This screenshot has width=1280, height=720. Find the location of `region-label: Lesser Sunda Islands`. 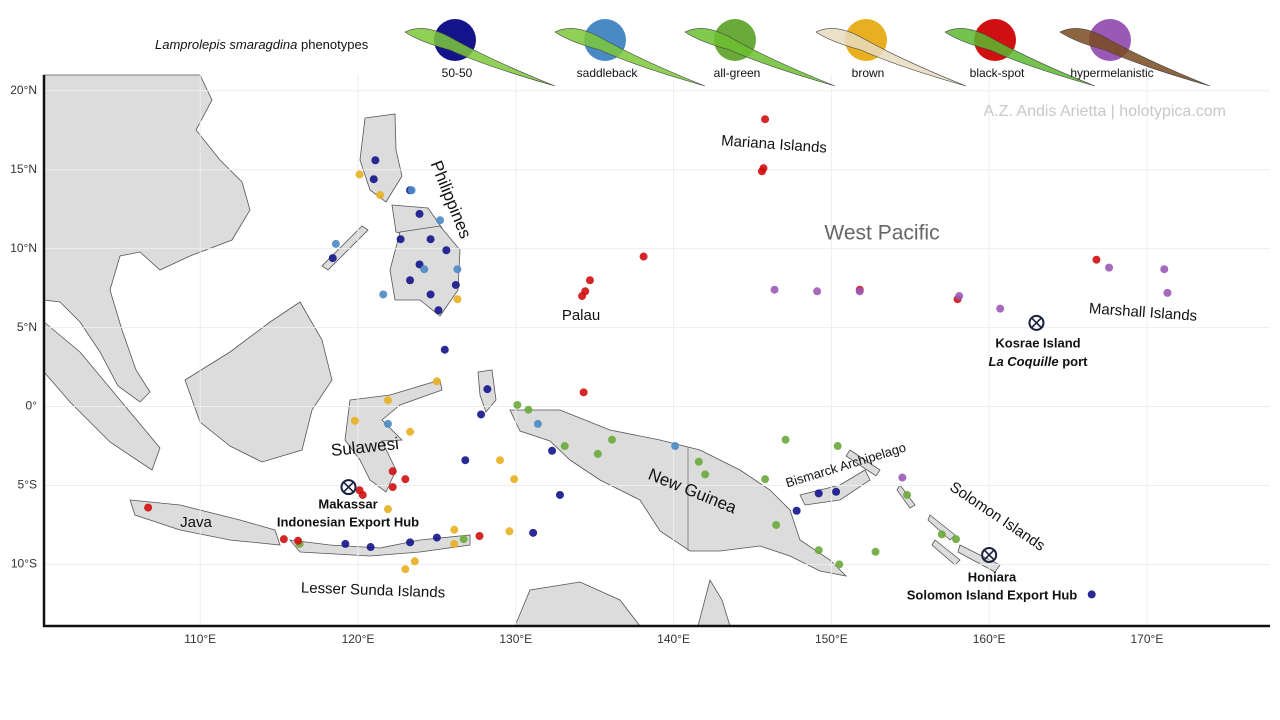

region-label: Lesser Sunda Islands is located at coordinates (373, 590).